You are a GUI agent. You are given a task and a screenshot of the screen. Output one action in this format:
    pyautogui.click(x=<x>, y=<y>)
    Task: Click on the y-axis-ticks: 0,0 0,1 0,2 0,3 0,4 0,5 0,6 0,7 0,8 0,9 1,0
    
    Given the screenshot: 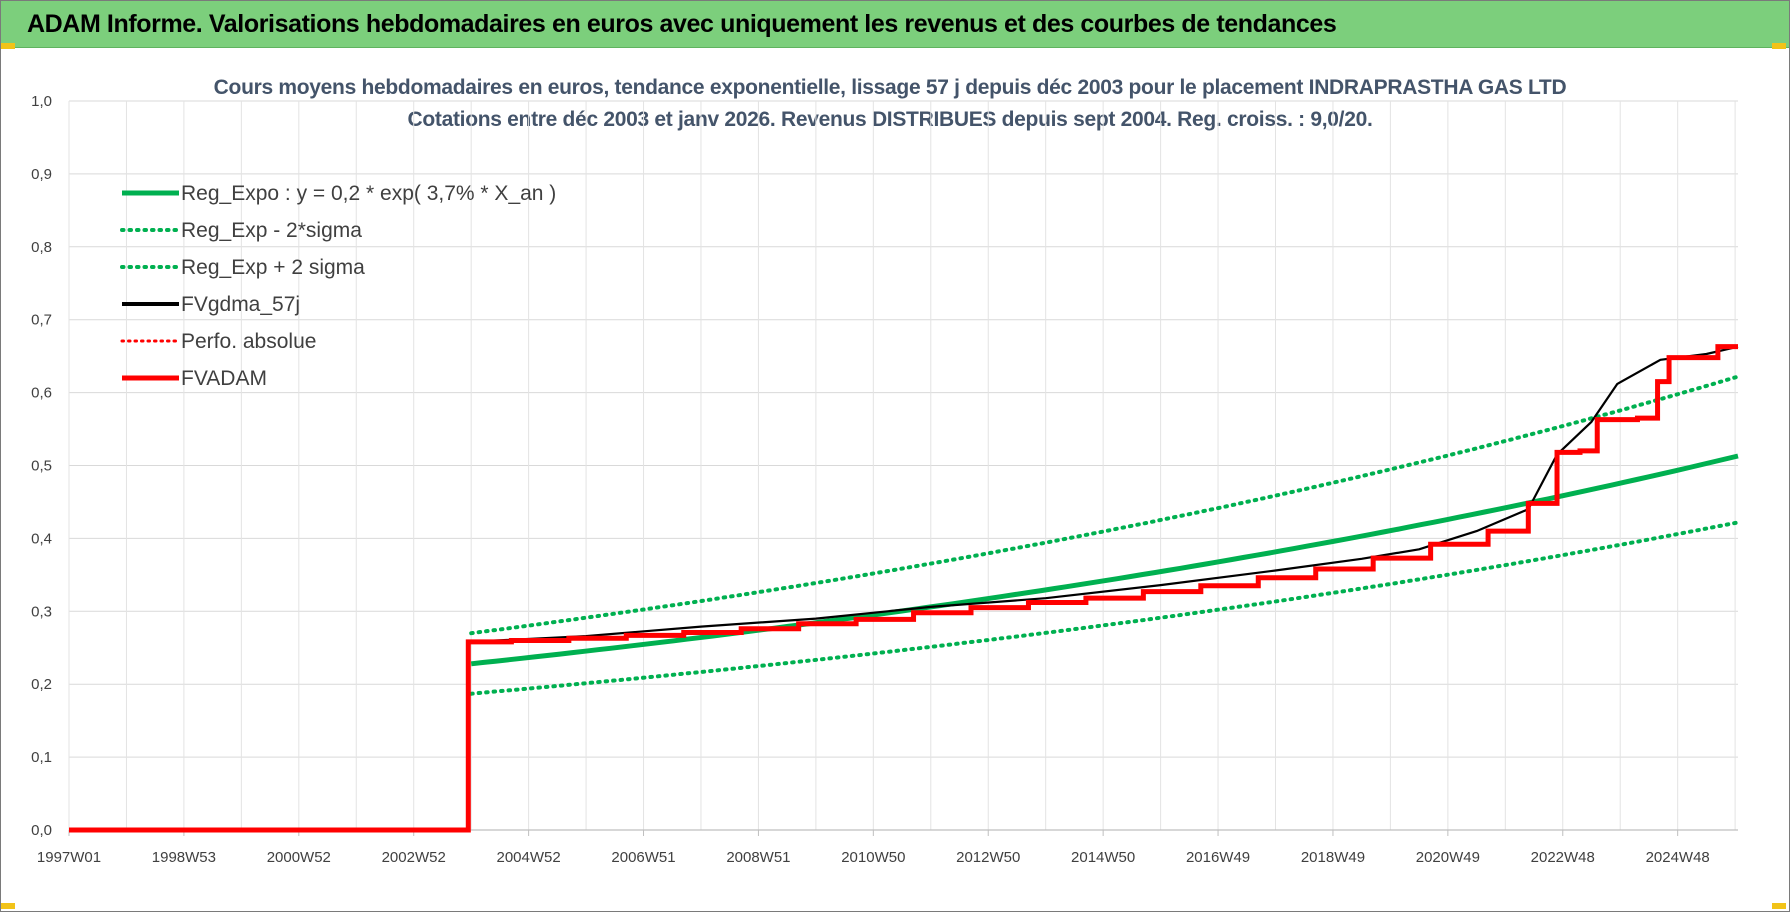 What is the action you would take?
    pyautogui.click(x=41, y=466)
    